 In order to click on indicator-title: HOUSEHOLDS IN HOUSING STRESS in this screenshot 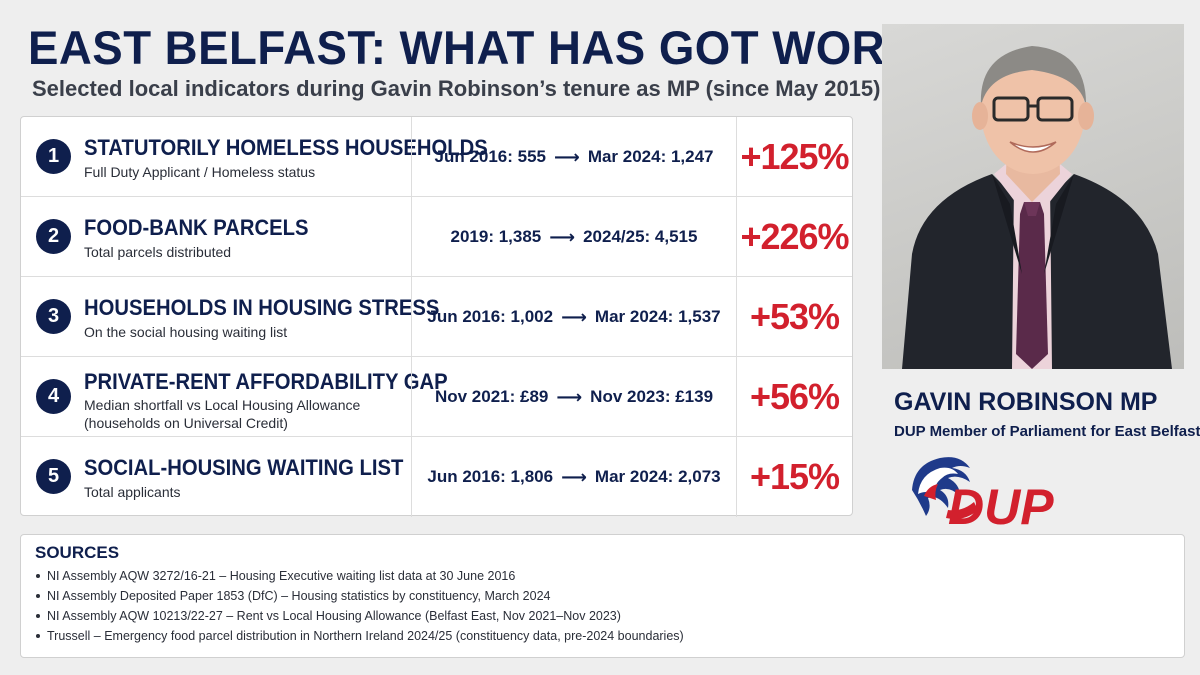, I will do `click(262, 307)`.